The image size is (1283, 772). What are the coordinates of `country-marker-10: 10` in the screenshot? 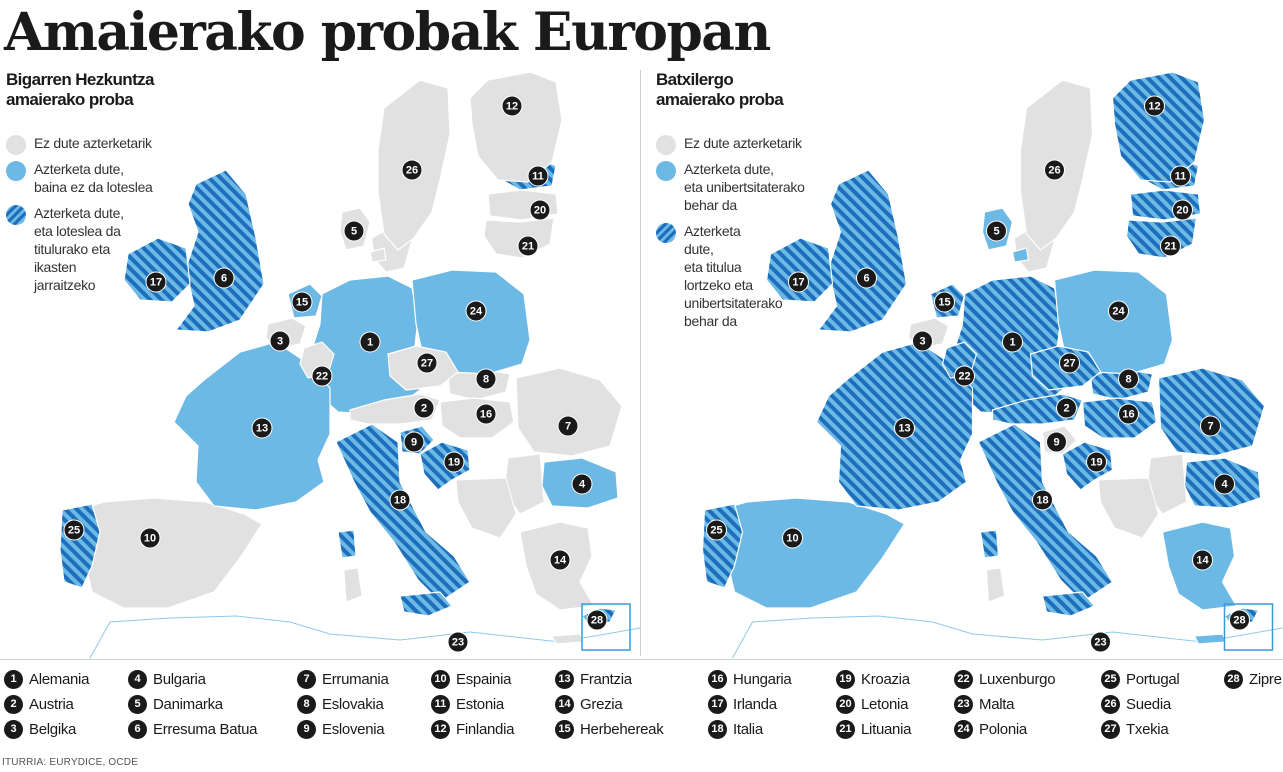 It's located at (792, 538).